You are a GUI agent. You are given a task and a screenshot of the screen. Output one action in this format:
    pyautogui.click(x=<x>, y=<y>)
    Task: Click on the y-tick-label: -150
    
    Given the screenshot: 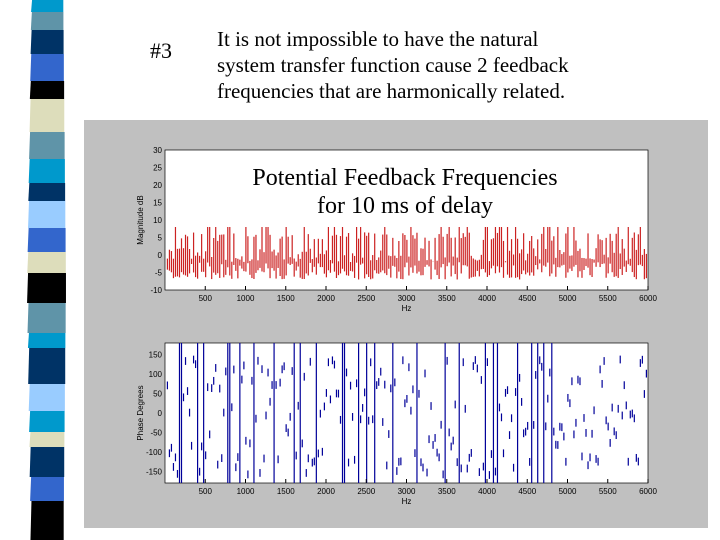 What is the action you would take?
    pyautogui.click(x=154, y=471)
    